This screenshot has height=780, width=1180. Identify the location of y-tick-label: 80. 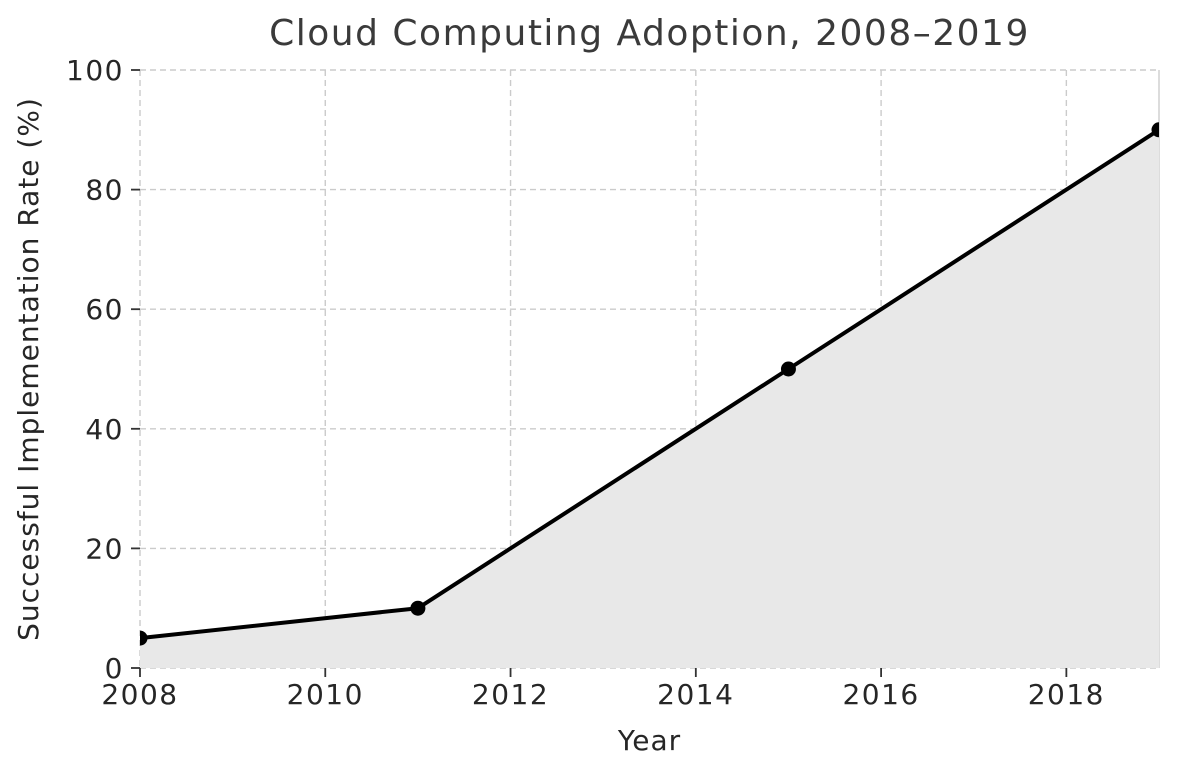
(104, 190).